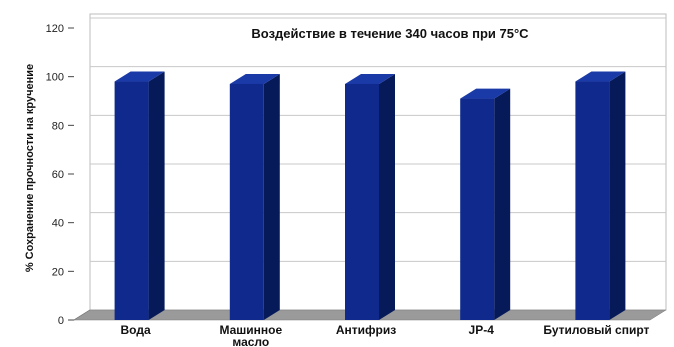 The height and width of the screenshot is (347, 674). Describe the element at coordinates (30, 168) in the screenshot. I see `y-axis-label: % Сохранение прочности на кручение` at that location.